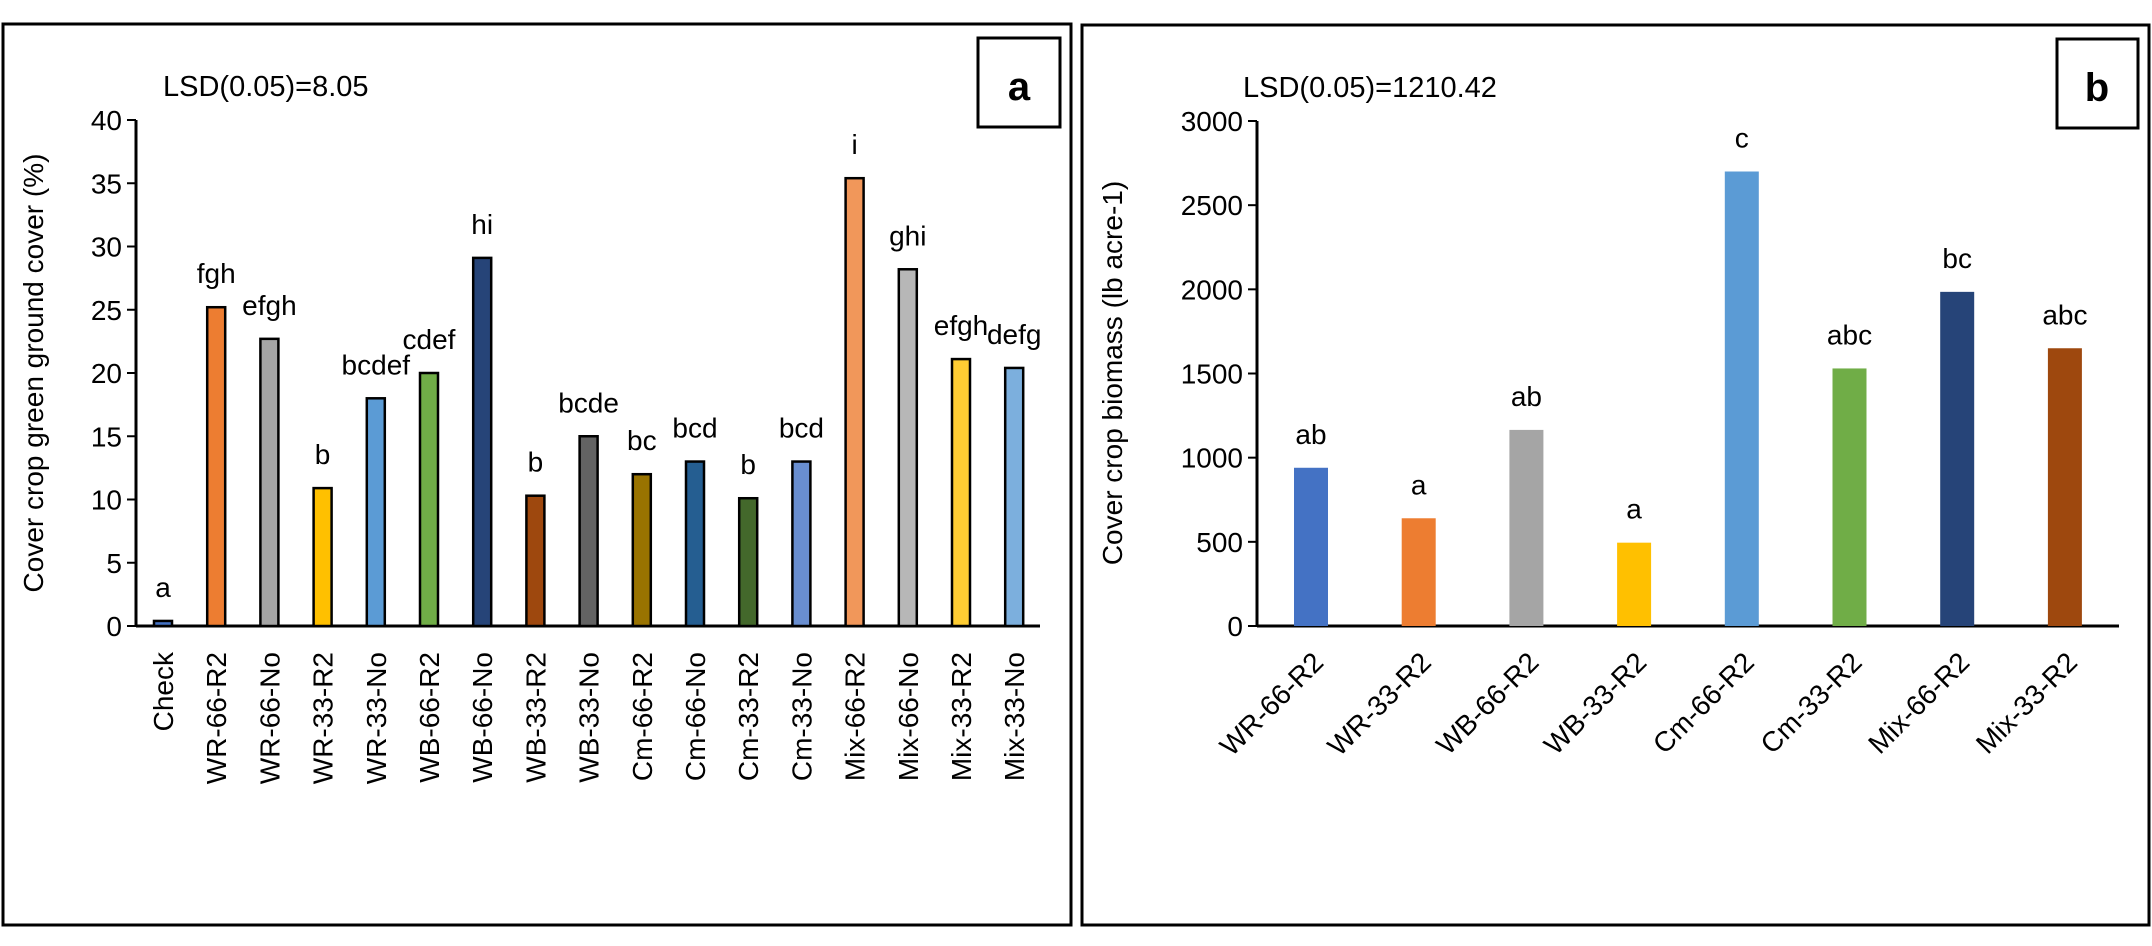 The height and width of the screenshot is (946, 2152). Describe the element at coordinates (588, 402) in the screenshot. I see `significance-letter: bcde` at that location.